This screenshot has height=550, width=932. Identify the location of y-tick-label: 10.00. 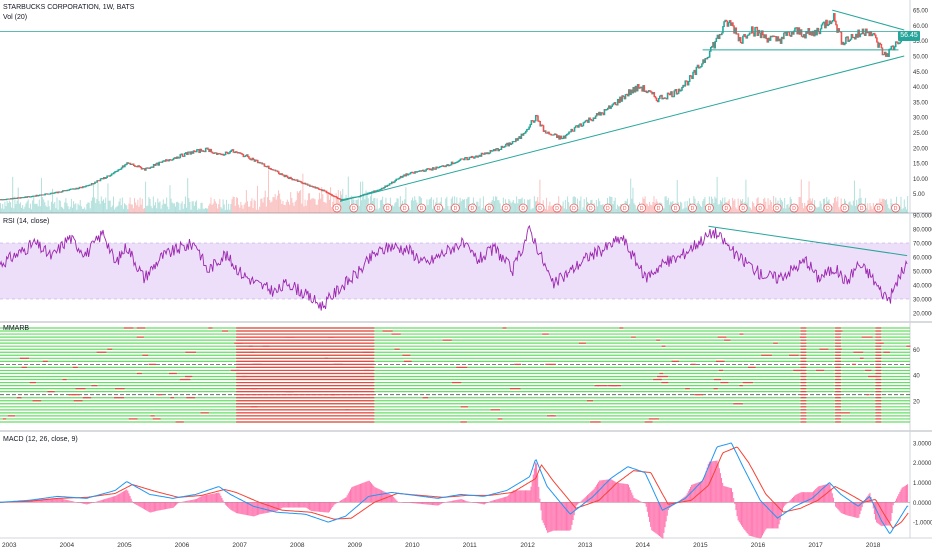
(921, 180).